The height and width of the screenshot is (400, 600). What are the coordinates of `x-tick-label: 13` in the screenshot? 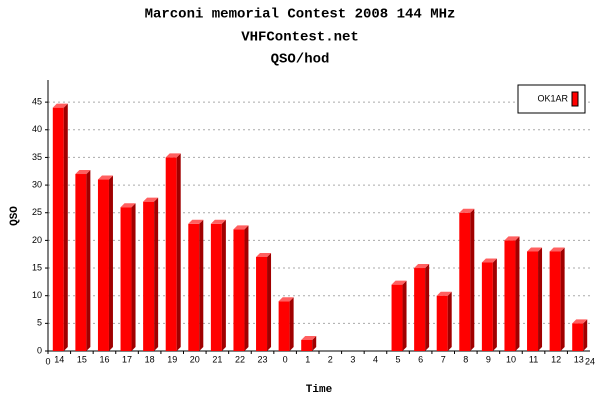 It's located at (579, 359).